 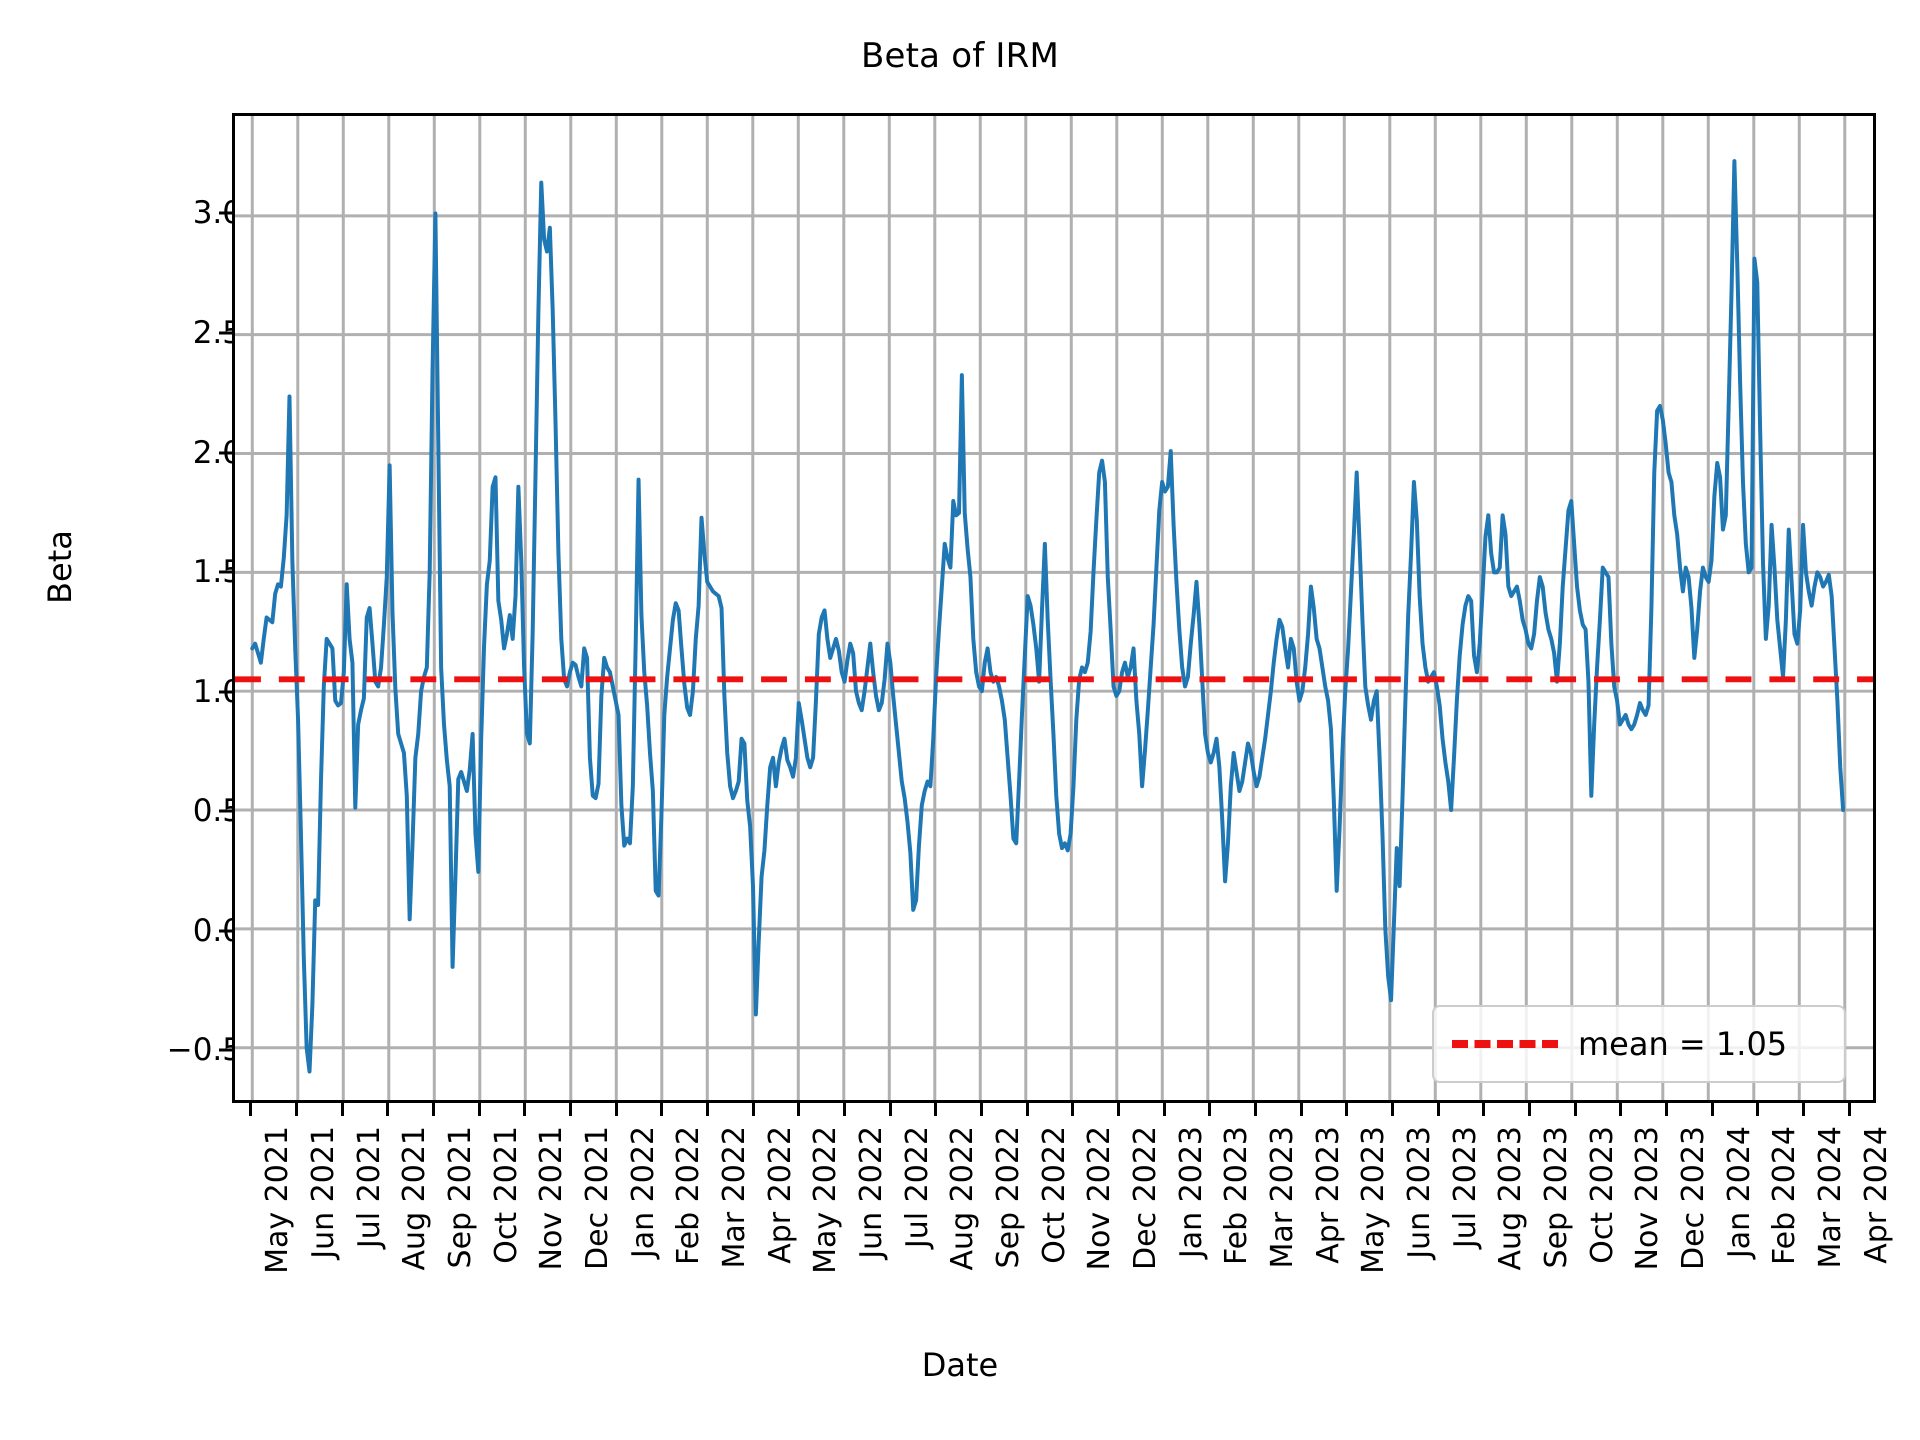 What do you see at coordinates (960, 56) in the screenshot?
I see `chart-title: Beta of IRM` at bounding box center [960, 56].